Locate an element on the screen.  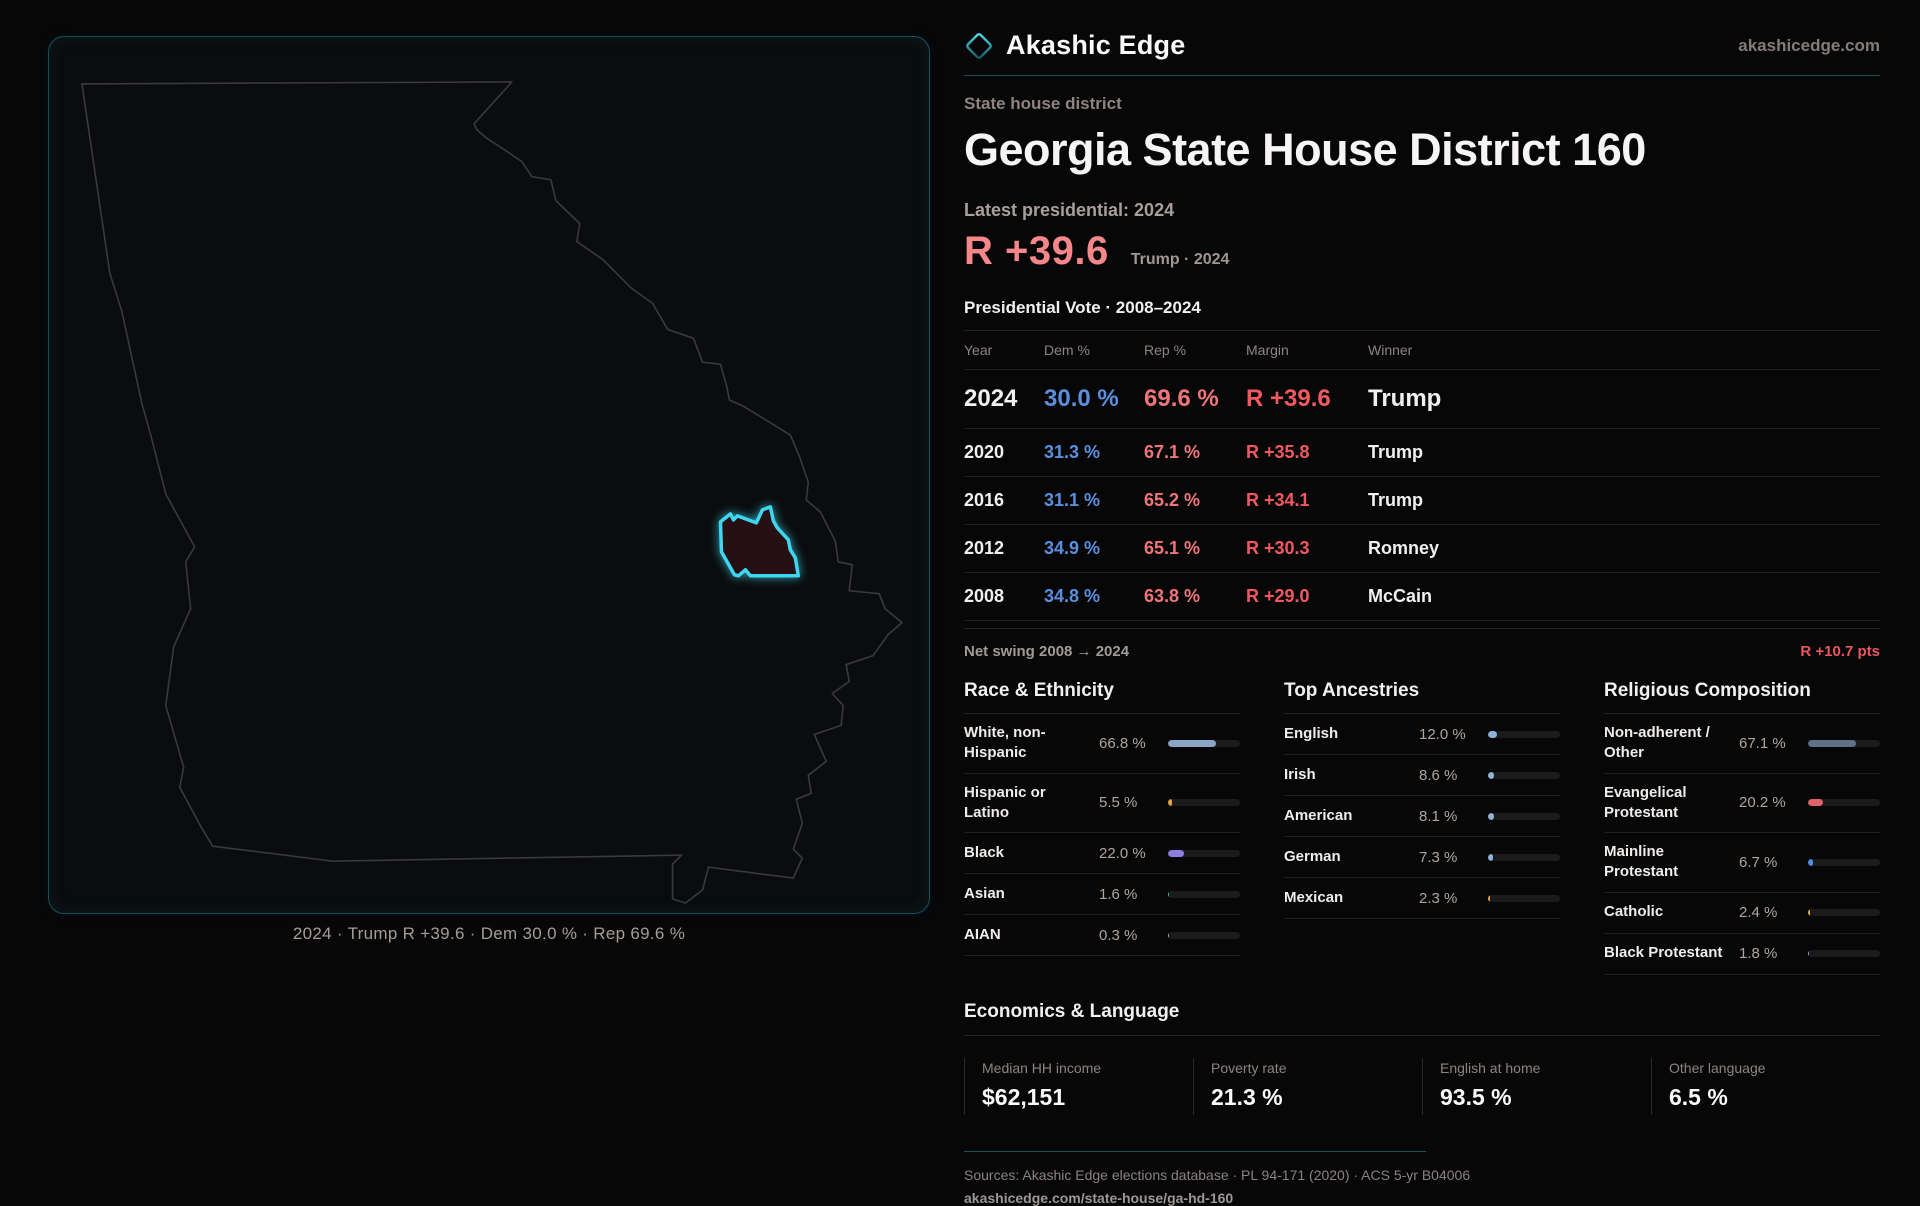
col-header-year: Year is located at coordinates (978, 350).